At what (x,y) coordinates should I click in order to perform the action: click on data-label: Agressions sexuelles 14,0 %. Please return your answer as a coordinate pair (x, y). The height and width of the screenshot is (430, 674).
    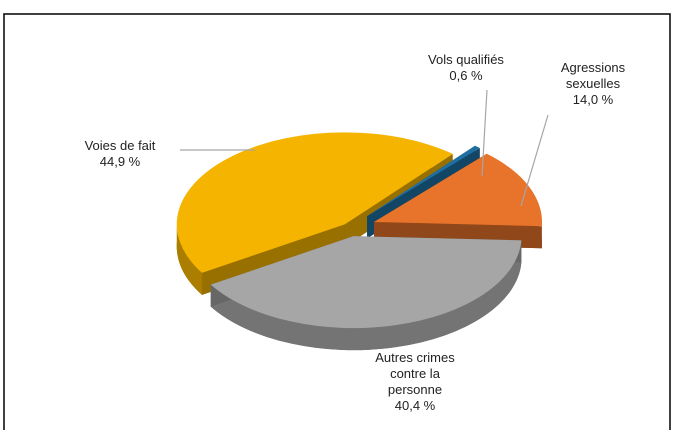
    Looking at the image, I should click on (593, 84).